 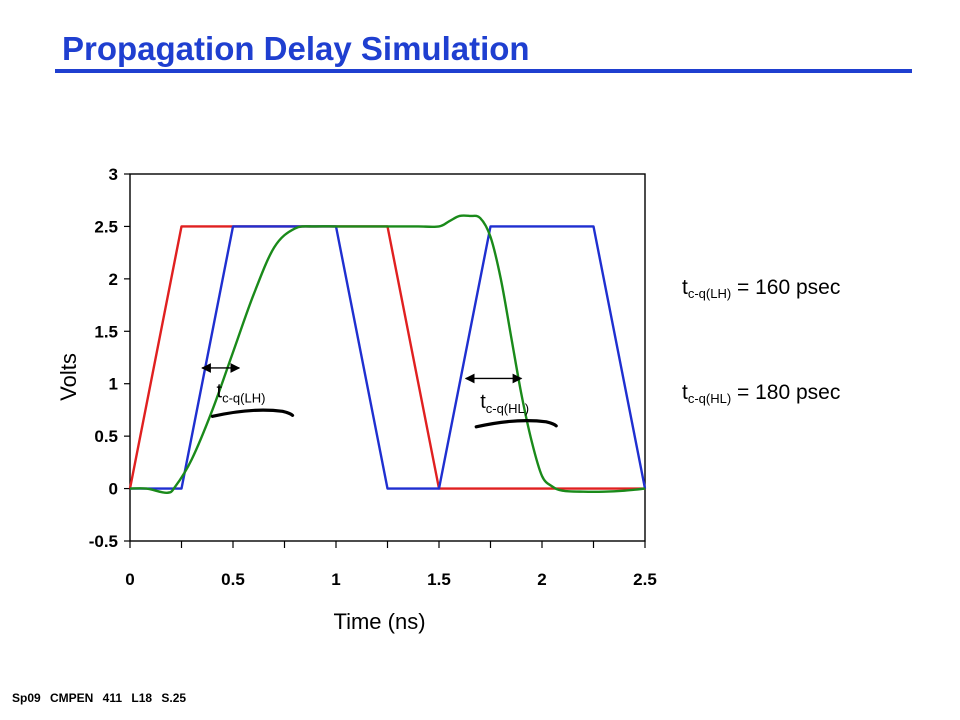 I want to click on y-tick-label: 3, so click(x=113, y=174).